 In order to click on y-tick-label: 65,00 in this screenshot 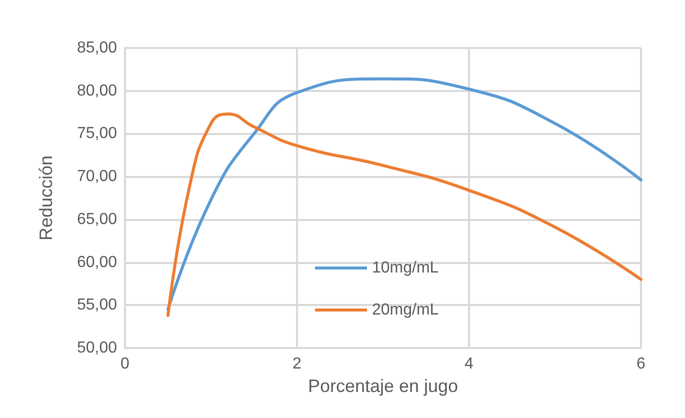, I will do `click(97, 219)`.